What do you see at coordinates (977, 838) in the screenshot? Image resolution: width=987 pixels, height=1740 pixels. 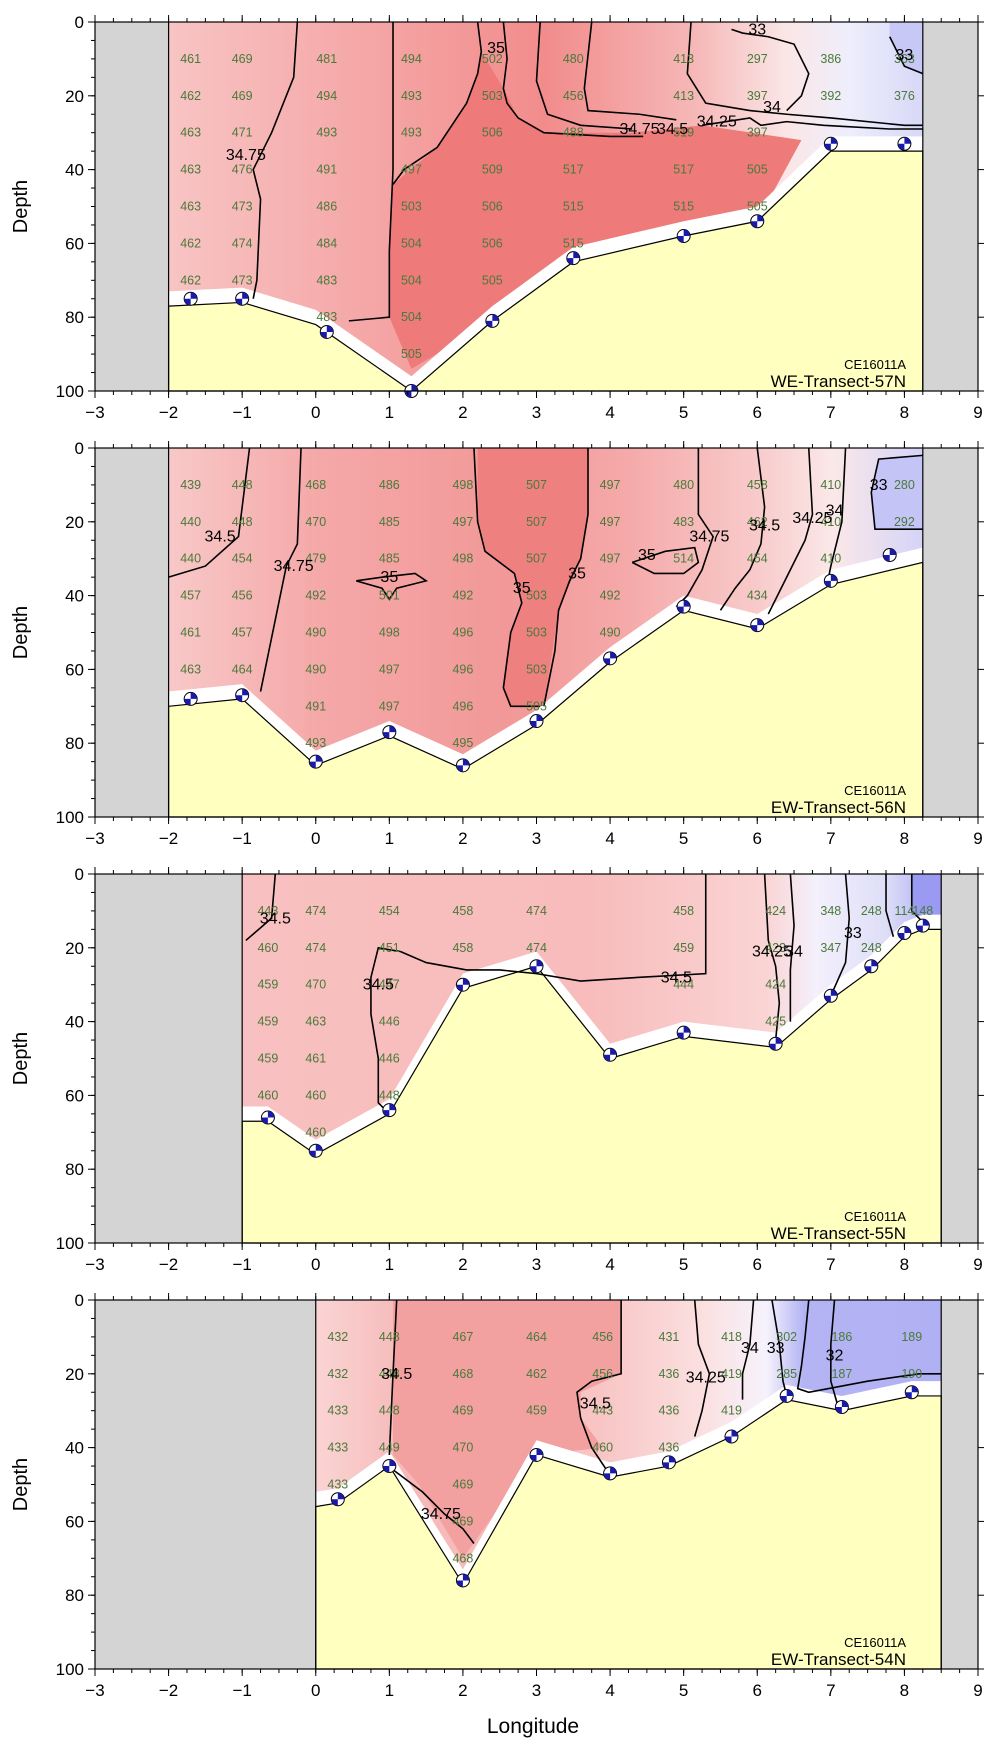 I see `x-tick-label: 9` at bounding box center [977, 838].